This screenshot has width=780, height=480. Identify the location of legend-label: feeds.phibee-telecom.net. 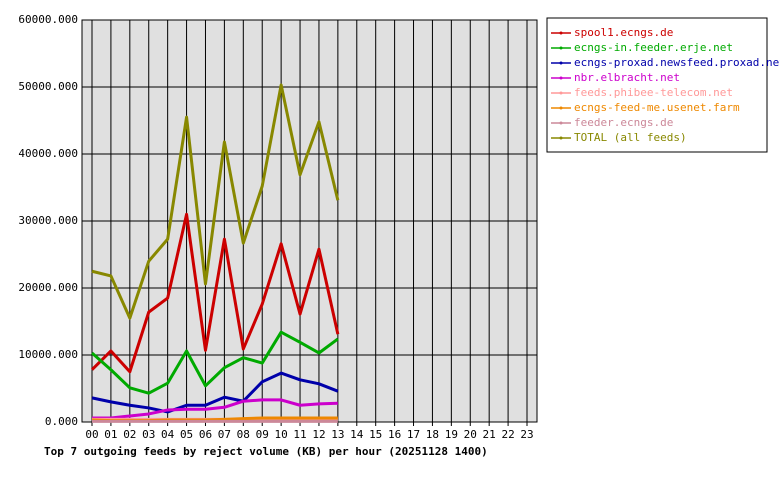
(653, 92).